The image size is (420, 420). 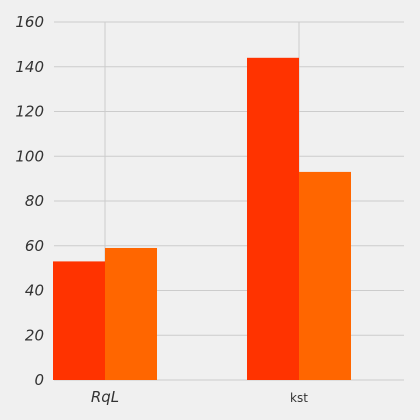 What do you see at coordinates (105, 397) in the screenshot?
I see `x-tick-label: RqL` at bounding box center [105, 397].